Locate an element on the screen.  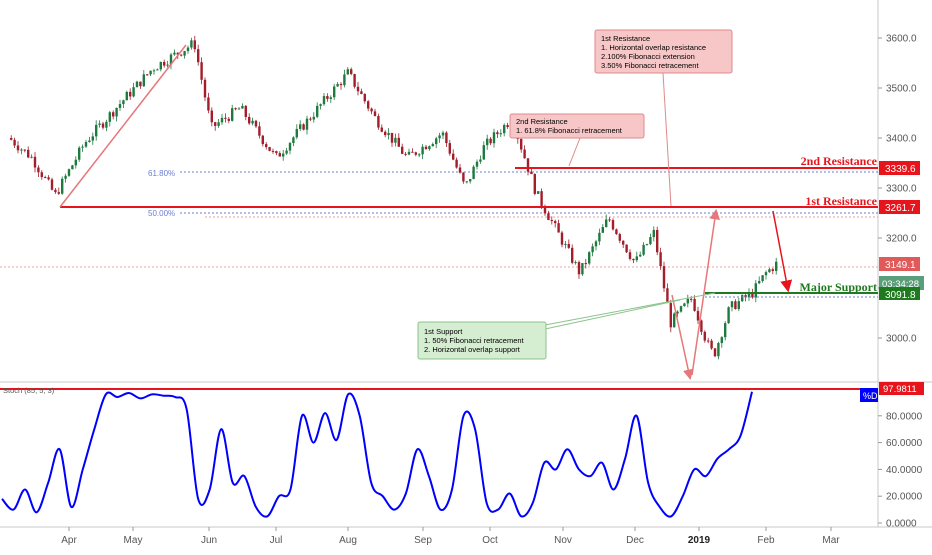
time-tick-label: Oct is located at coordinates (490, 540).